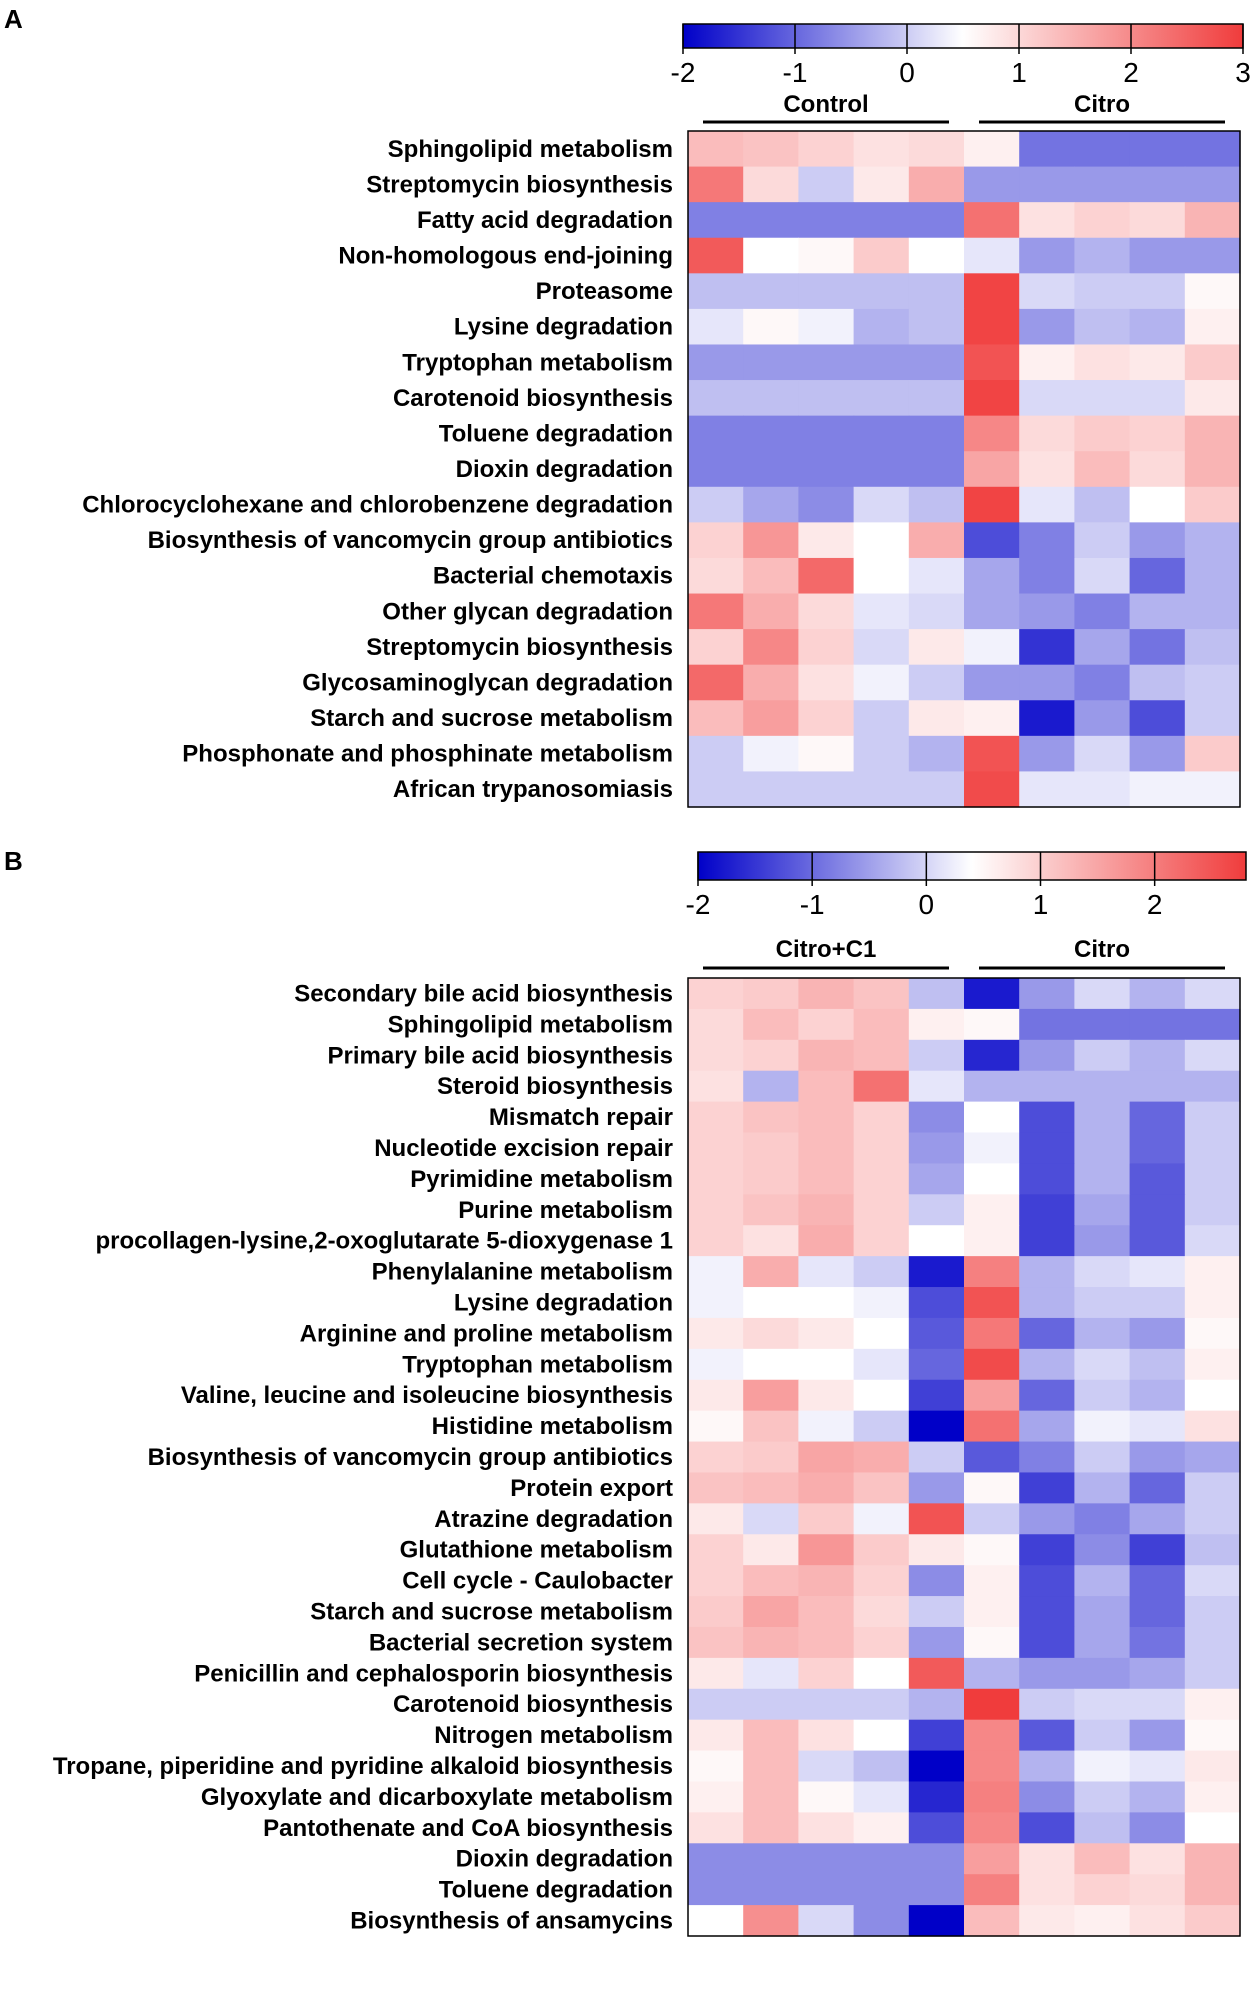 The image size is (1257, 1994). Describe the element at coordinates (537, 1581) in the screenshot. I see `row-label: Cell cycle - Caulobacter` at that location.